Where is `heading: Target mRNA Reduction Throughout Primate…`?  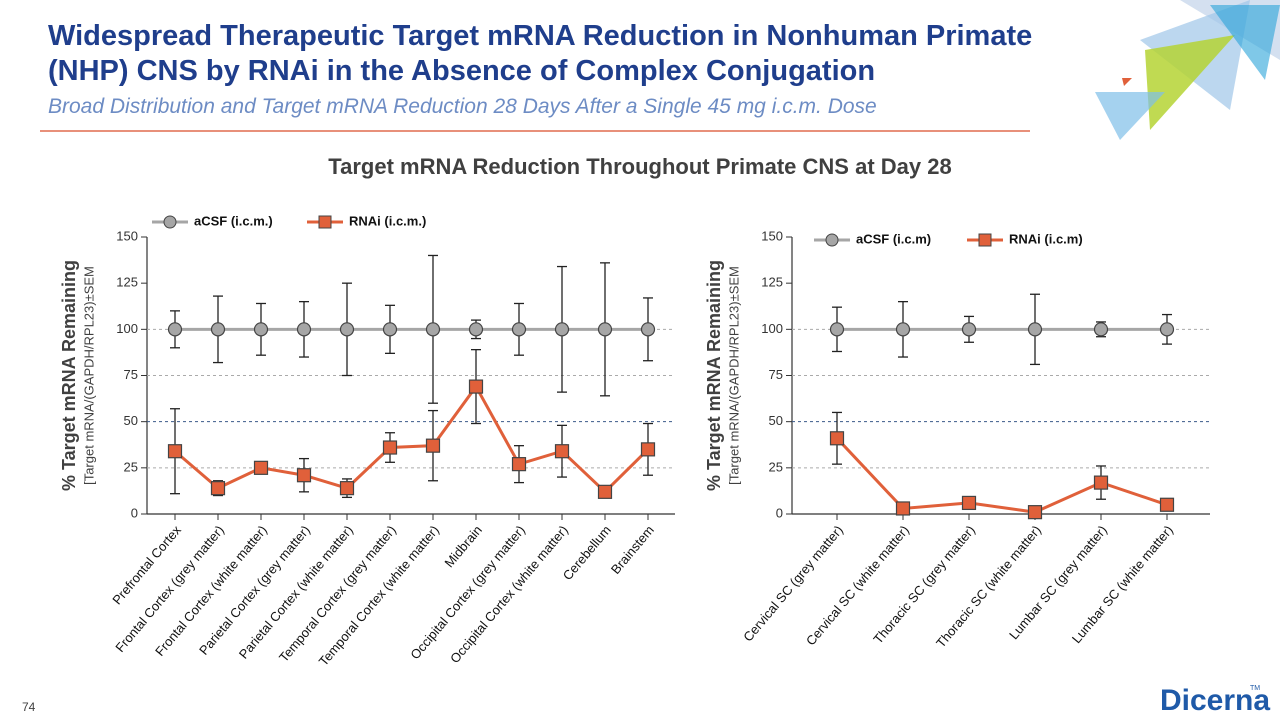
heading: Target mRNA Reduction Throughout Primate… is located at coordinates (639, 166).